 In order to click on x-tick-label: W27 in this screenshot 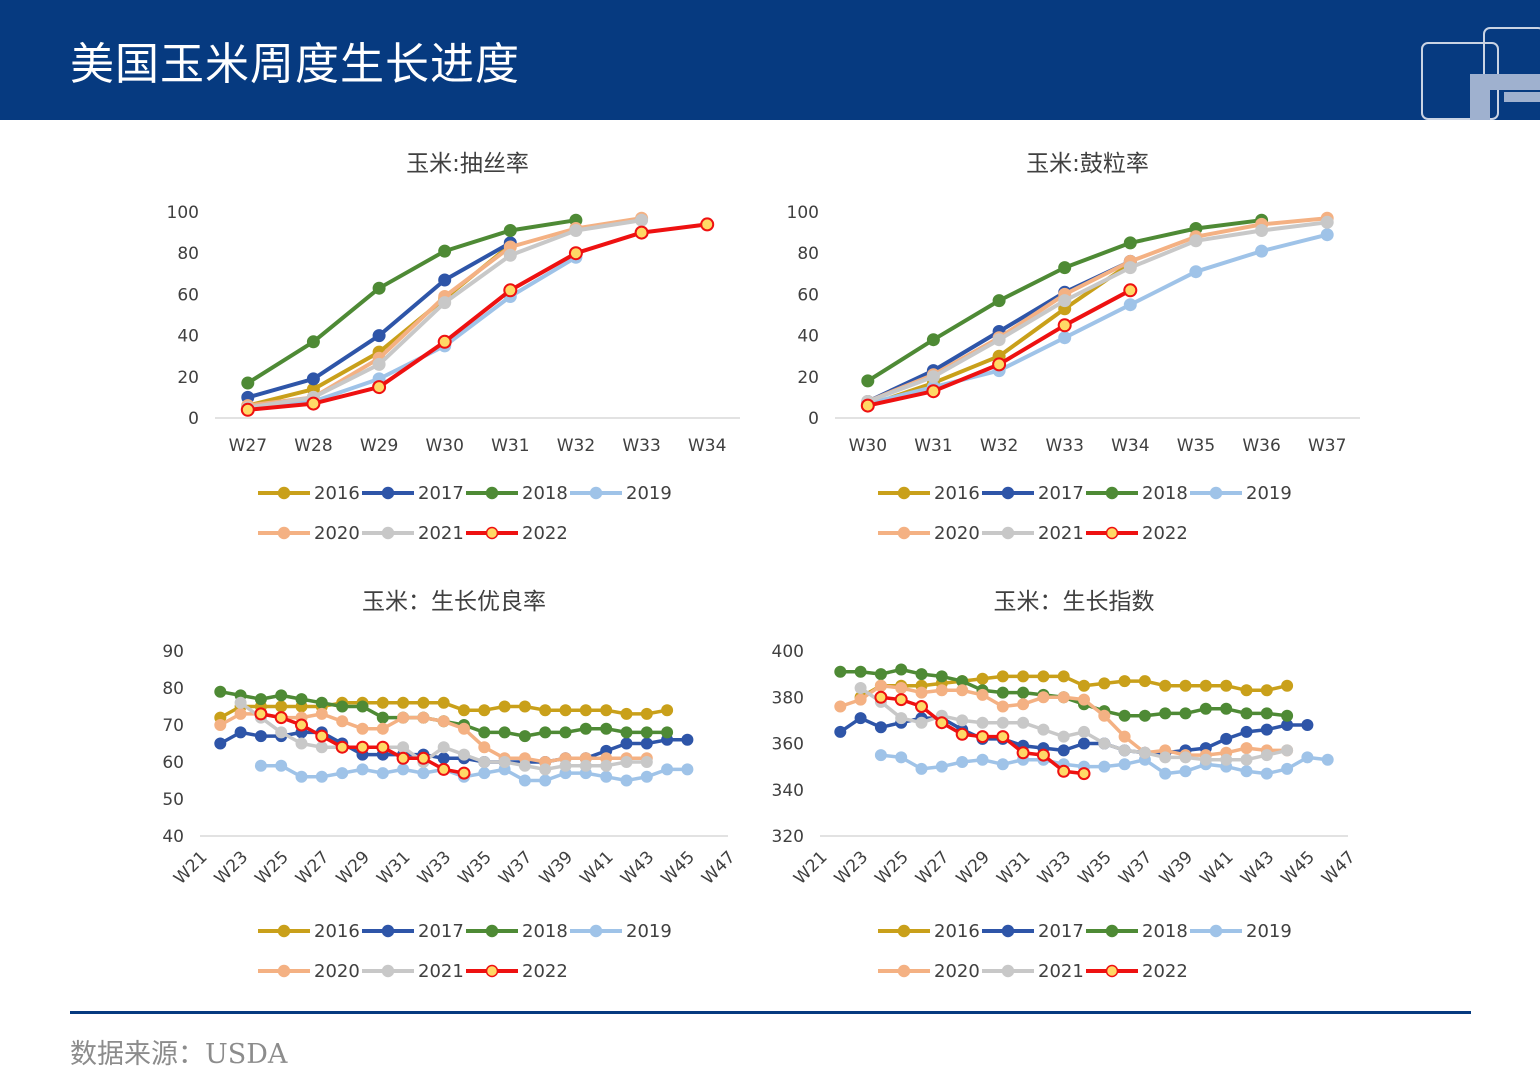, I will do `click(932, 867)`.